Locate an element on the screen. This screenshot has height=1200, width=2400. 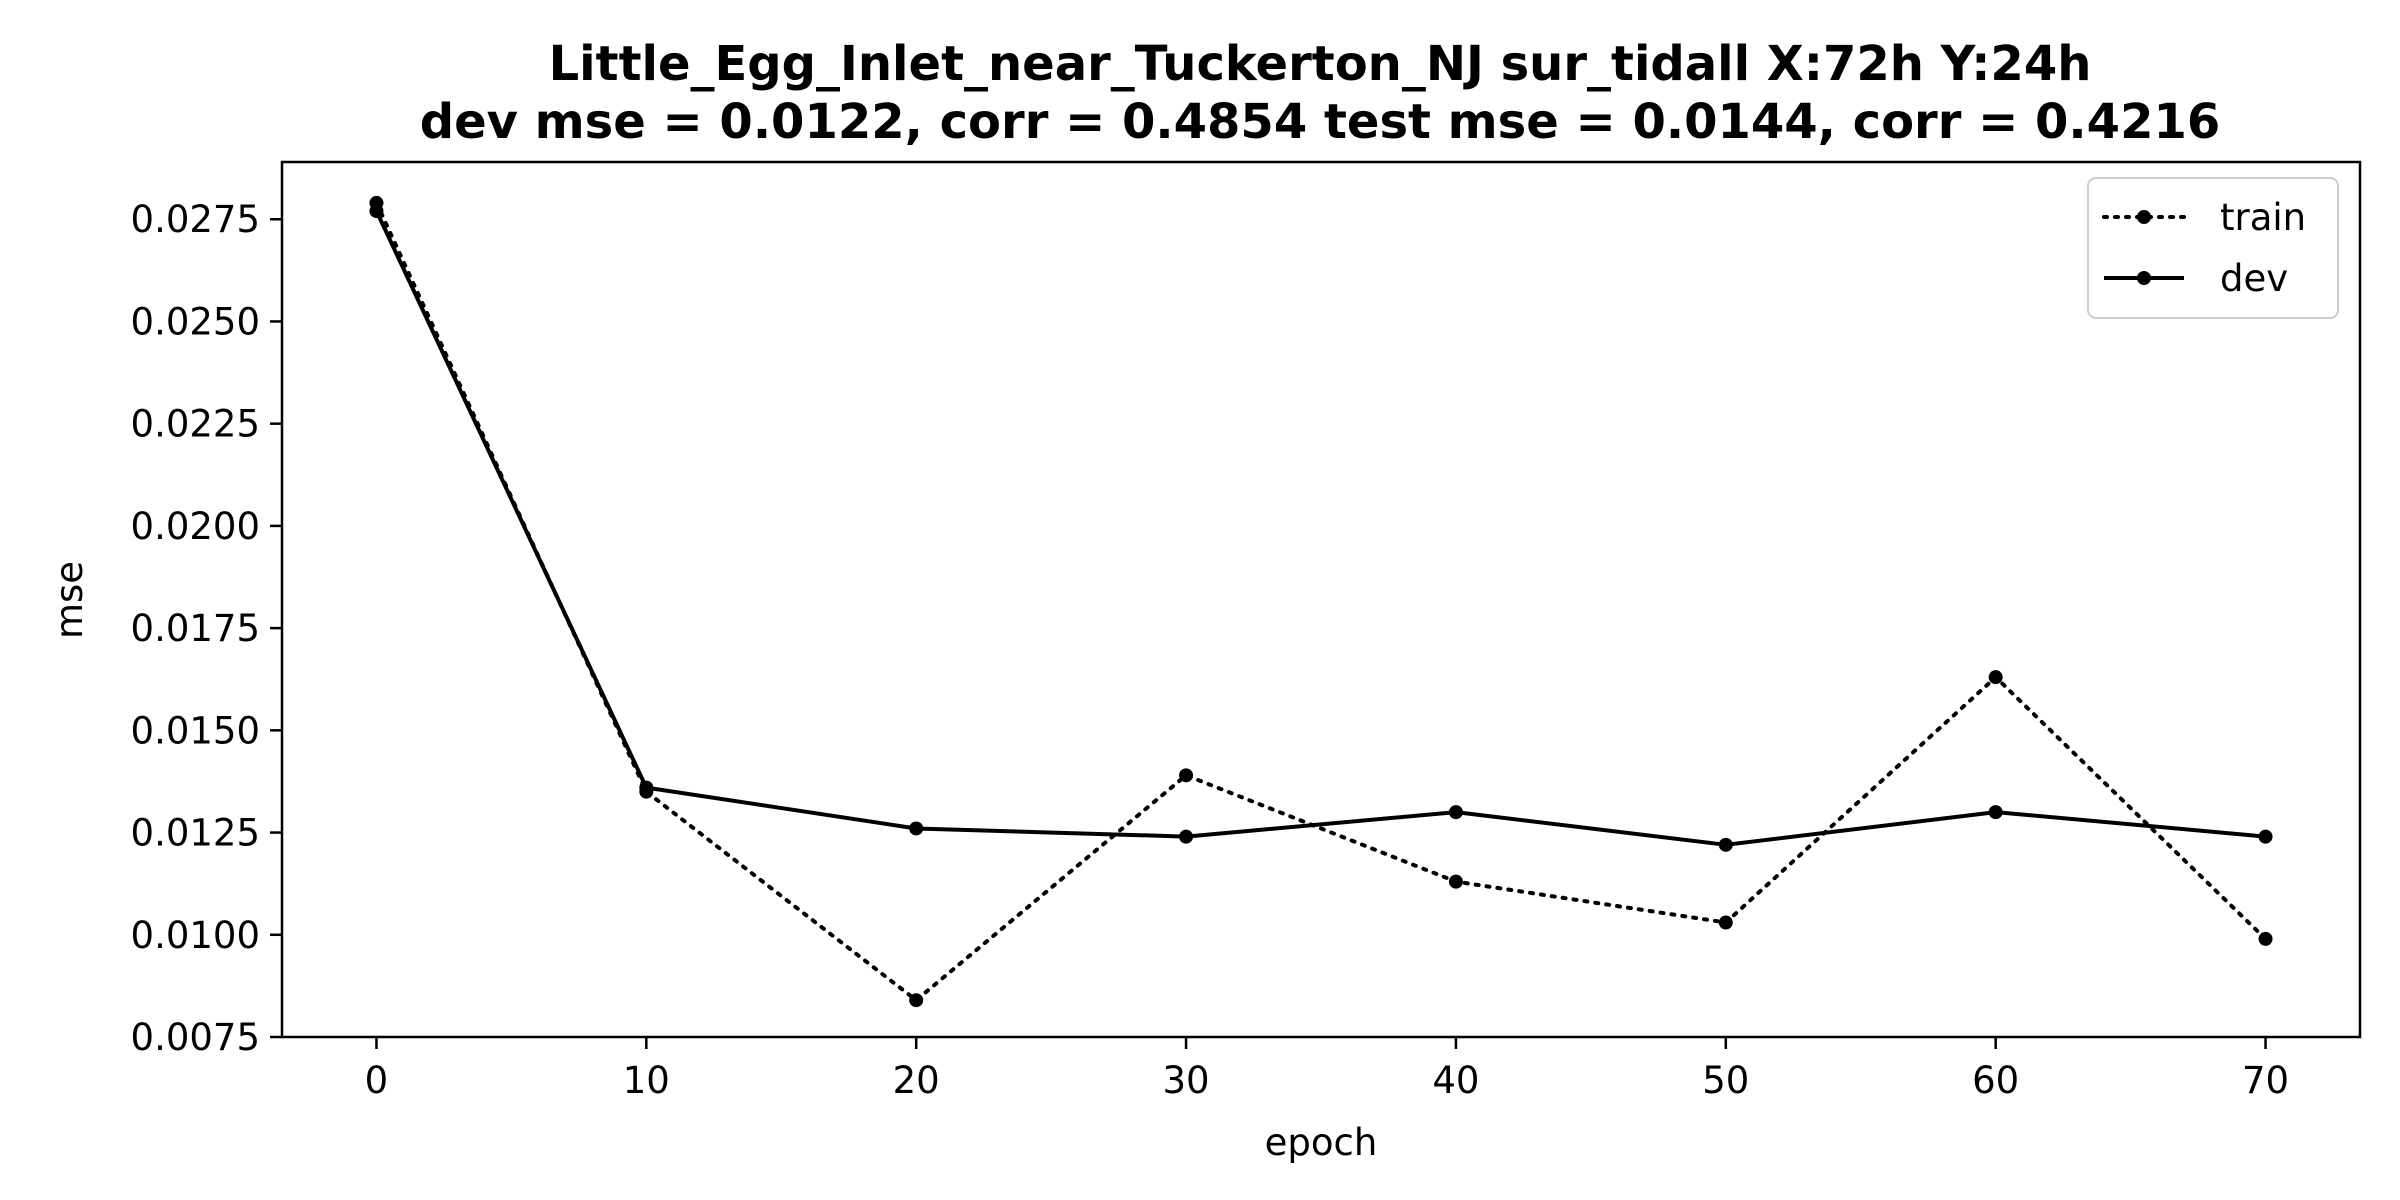
legend-box is located at coordinates (2213, 248).